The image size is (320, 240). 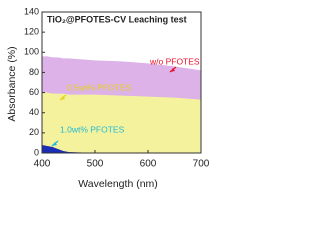 What do you see at coordinates (174, 61) in the screenshot?
I see `series-label: w/o PFOTES` at bounding box center [174, 61].